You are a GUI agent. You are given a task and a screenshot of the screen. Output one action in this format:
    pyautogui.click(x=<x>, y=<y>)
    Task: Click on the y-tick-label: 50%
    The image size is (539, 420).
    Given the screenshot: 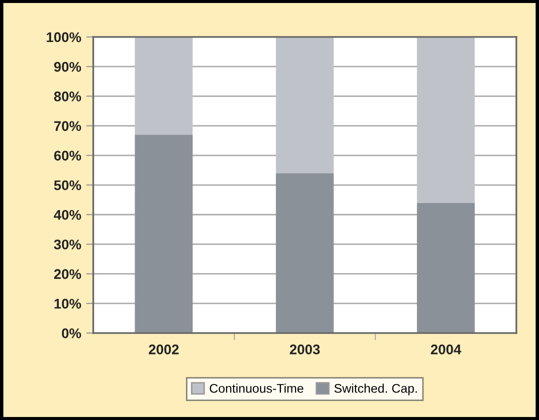 What is the action you would take?
    pyautogui.click(x=68, y=185)
    